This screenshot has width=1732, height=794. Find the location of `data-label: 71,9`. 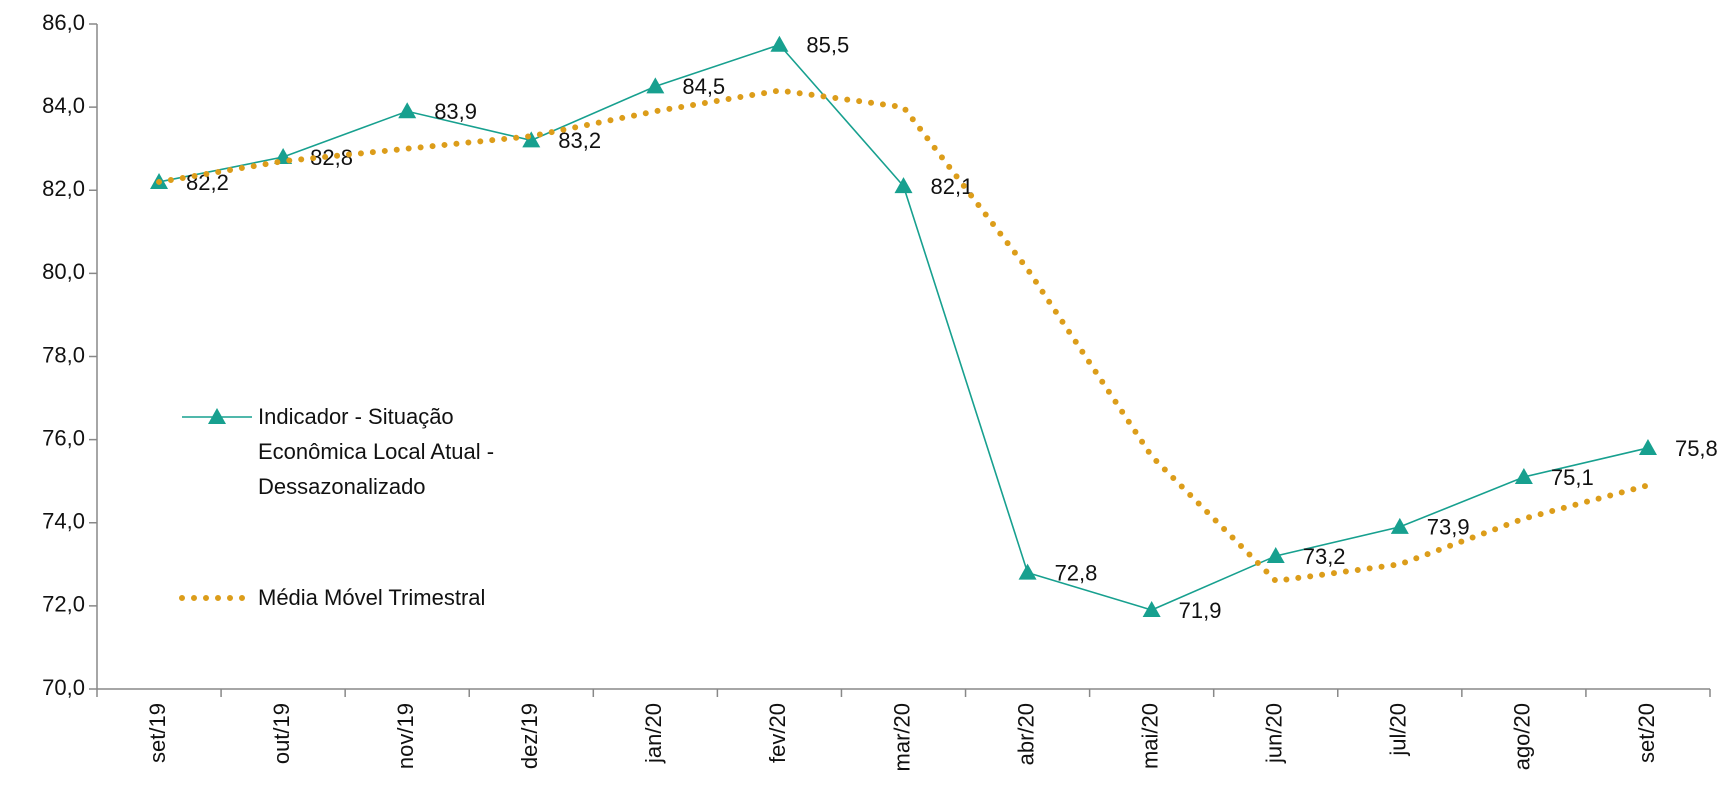

data-label: 71,9 is located at coordinates (1200, 610).